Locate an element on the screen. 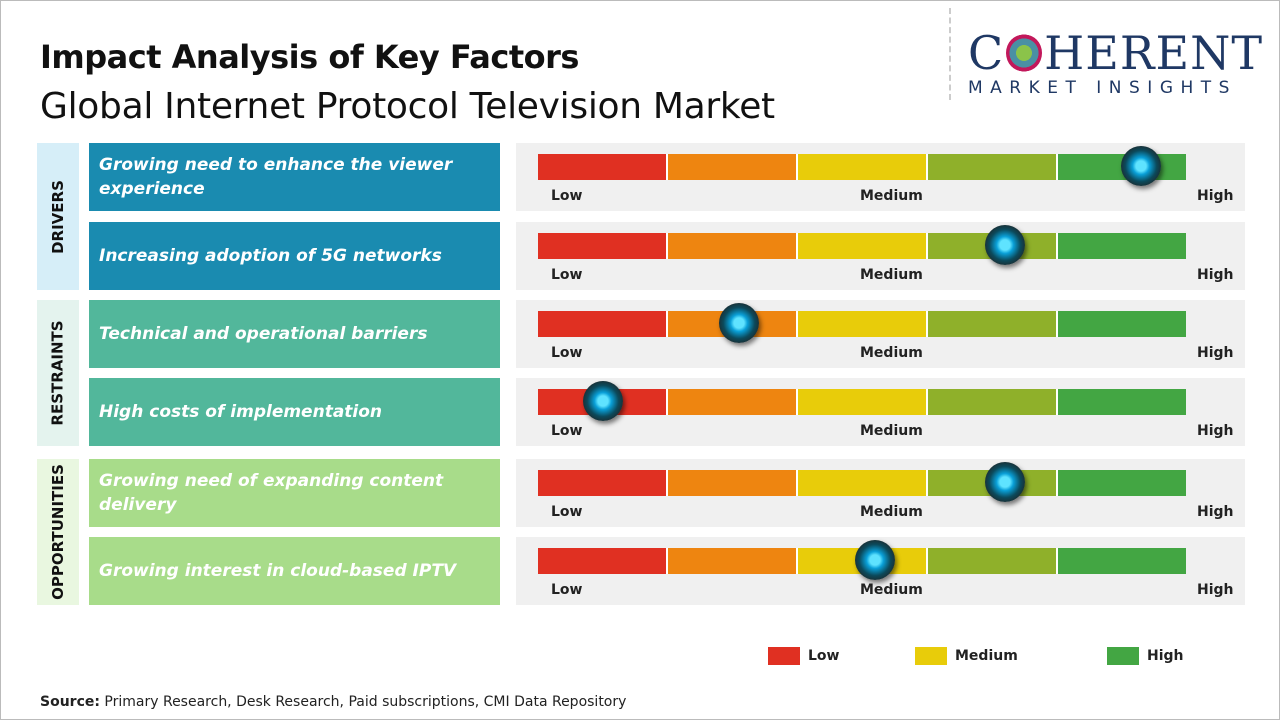 The width and height of the screenshot is (1280, 720). legend-label: Low is located at coordinates (824, 656).